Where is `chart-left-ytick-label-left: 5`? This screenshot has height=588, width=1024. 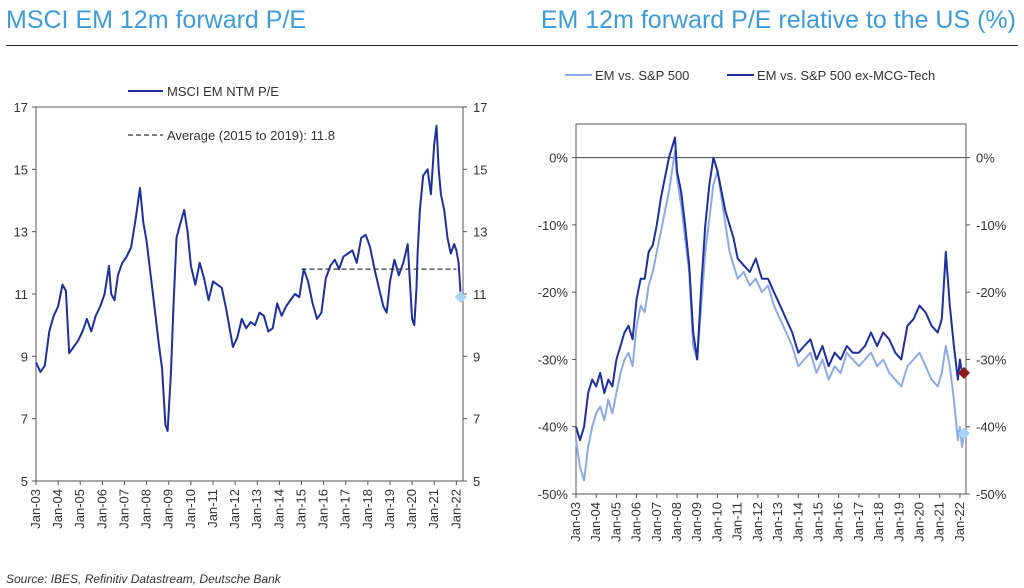
chart-left-ytick-label-left: 5 is located at coordinates (24, 481).